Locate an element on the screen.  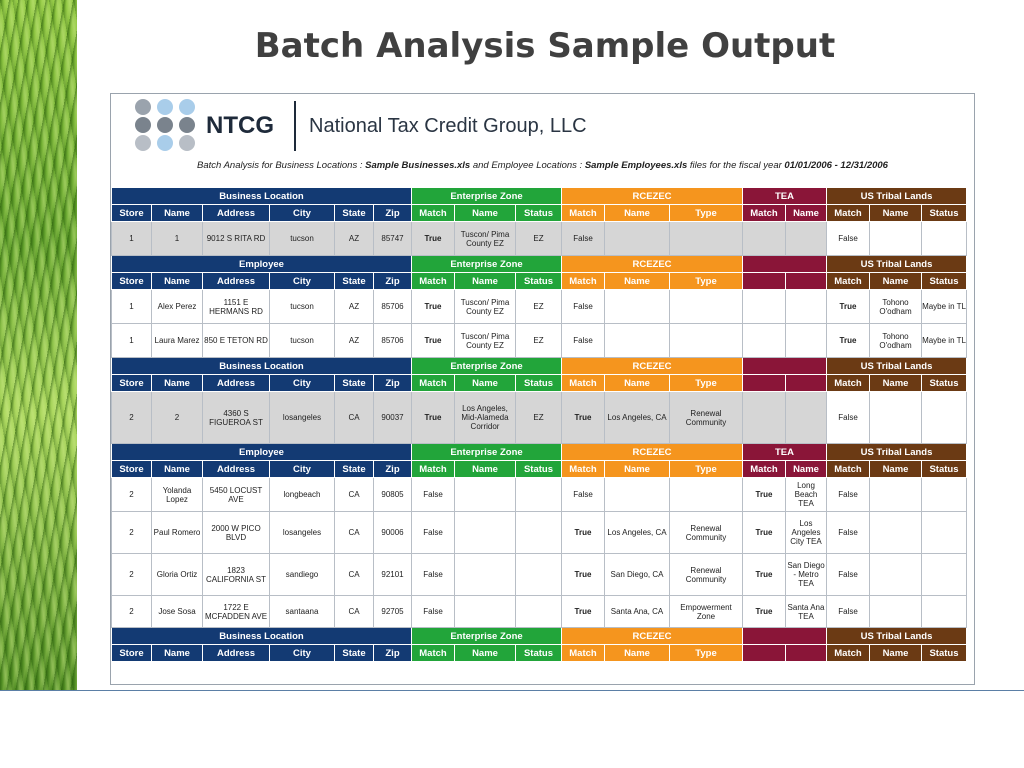
cell-us-name: Tohono O'odham is located at coordinates (895, 340).